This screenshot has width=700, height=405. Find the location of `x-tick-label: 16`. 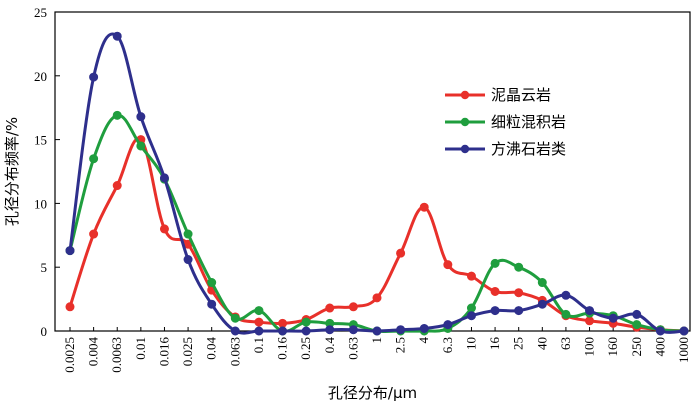

x-tick-label: 16 is located at coordinates (494, 343).